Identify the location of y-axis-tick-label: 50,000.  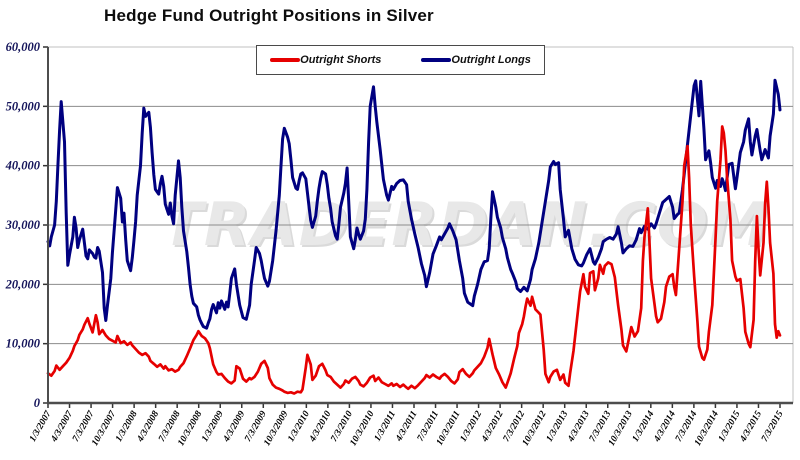
(23, 106).